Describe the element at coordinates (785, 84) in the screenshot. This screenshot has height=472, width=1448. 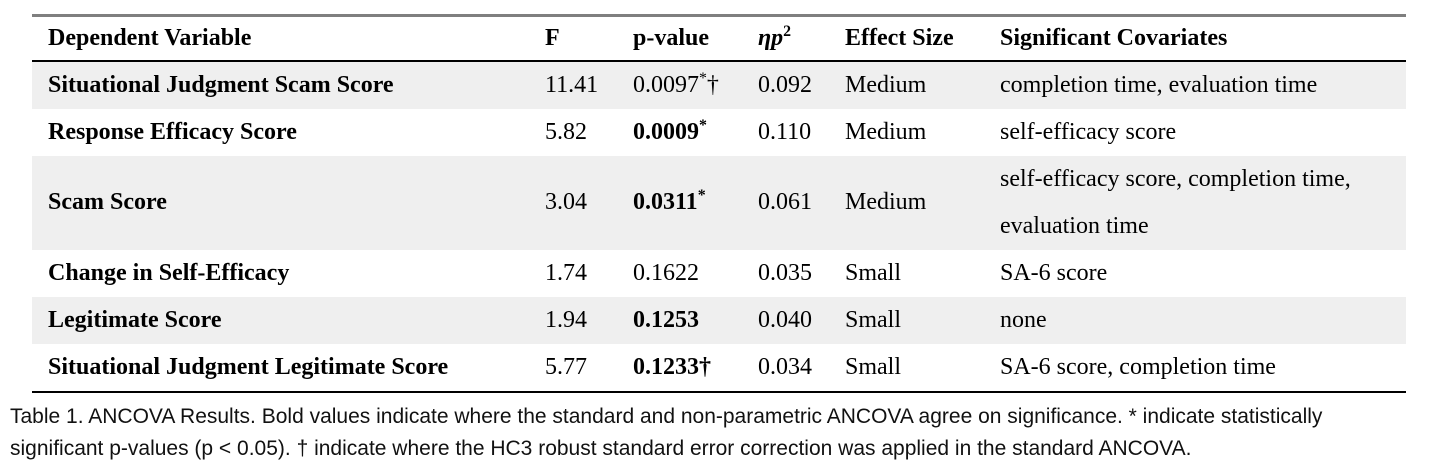
I see `cell-eta-squared: 0.092` at that location.